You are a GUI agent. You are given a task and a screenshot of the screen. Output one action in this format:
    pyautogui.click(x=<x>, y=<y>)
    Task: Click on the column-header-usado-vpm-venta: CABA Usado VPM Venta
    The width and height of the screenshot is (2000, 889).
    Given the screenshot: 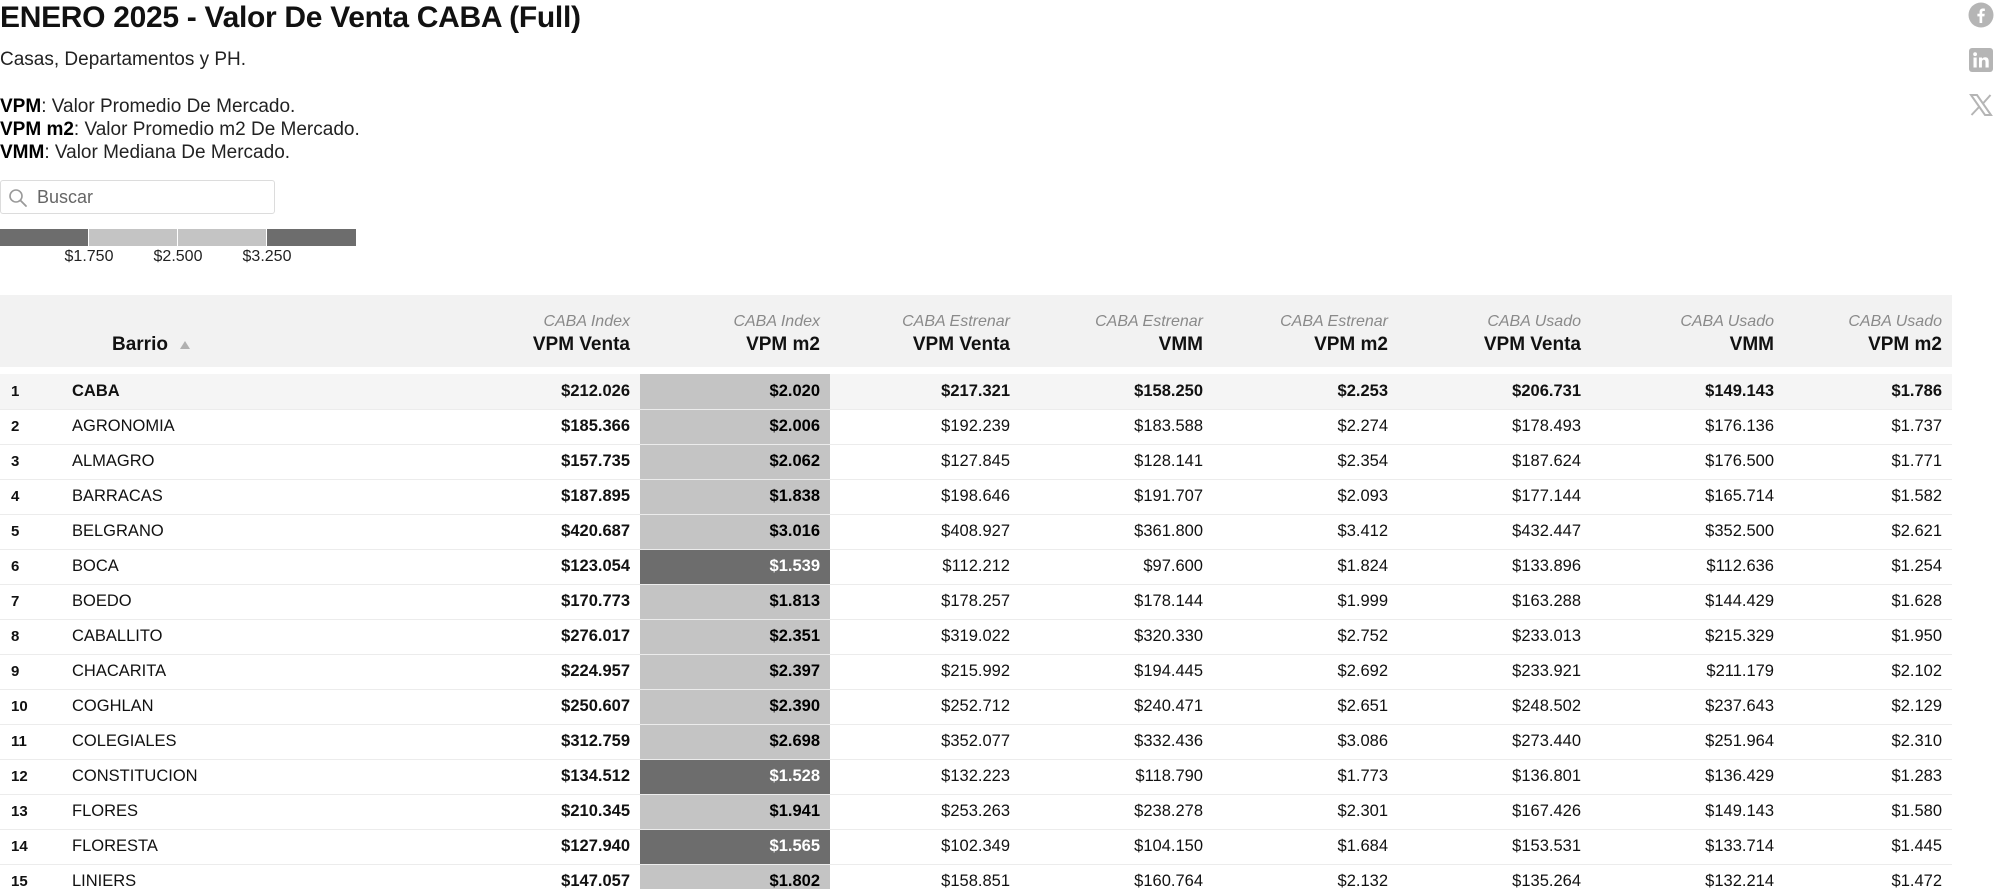 What is the action you would take?
    pyautogui.click(x=1494, y=331)
    